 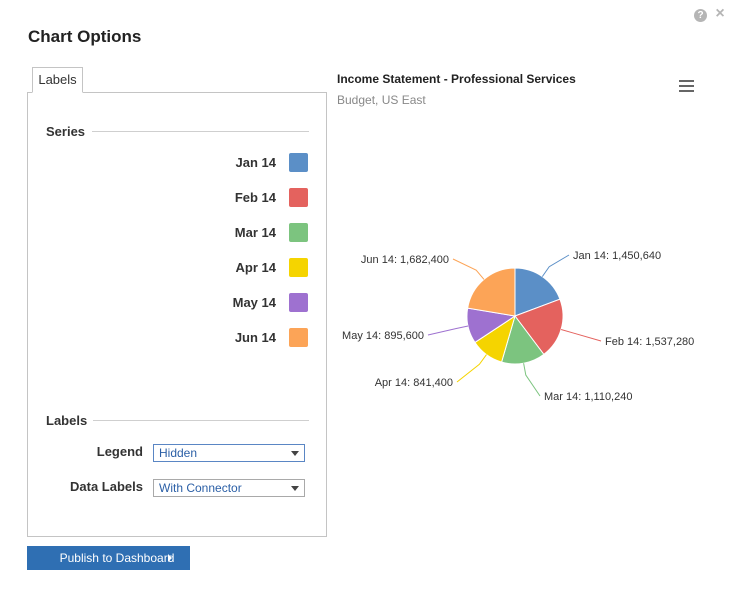 What do you see at coordinates (255, 267) in the screenshot?
I see `series-label: Apr 14` at bounding box center [255, 267].